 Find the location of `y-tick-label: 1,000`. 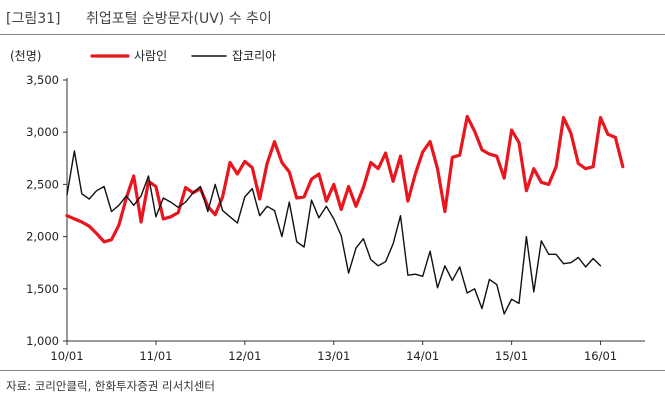

y-tick-label: 1,000 is located at coordinates (42, 341).